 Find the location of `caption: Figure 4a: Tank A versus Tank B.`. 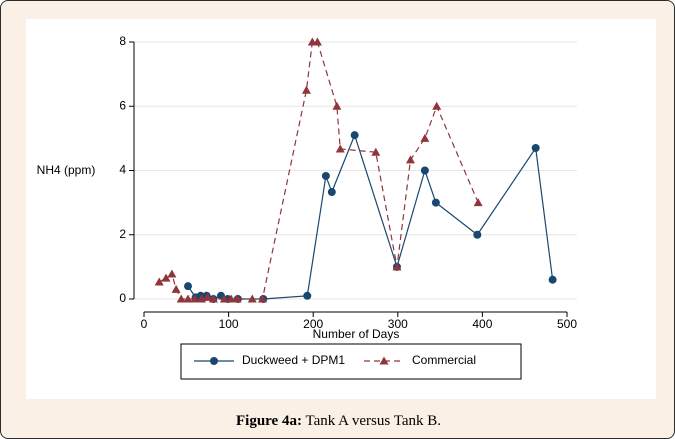

caption: Figure 4a: Tank A versus Tank B. is located at coordinates (337, 421).